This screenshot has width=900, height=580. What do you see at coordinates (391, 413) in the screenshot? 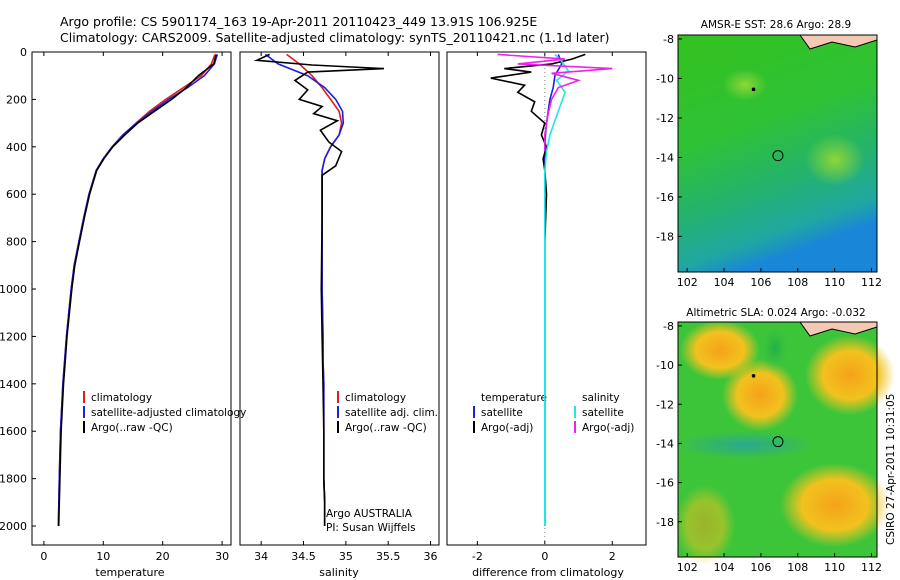
I see `legend-label: satellite adj. clim.` at bounding box center [391, 413].